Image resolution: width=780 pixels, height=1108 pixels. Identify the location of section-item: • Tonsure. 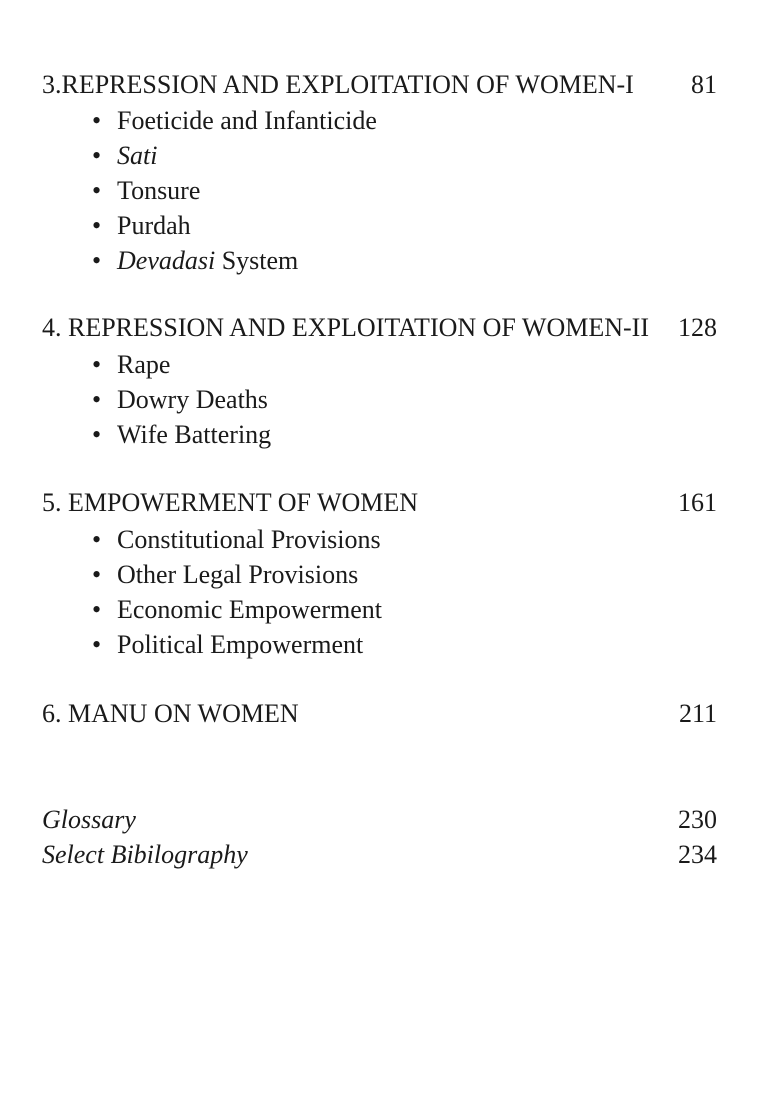
(146, 191).